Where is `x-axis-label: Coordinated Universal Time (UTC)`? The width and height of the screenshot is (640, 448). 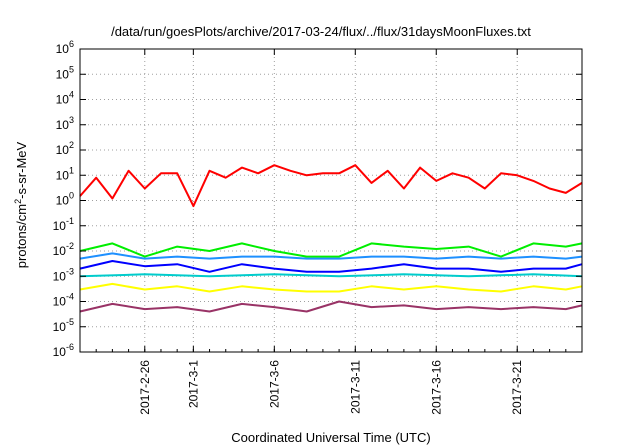
x-axis-label: Coordinated Universal Time (UTC) is located at coordinates (330, 437).